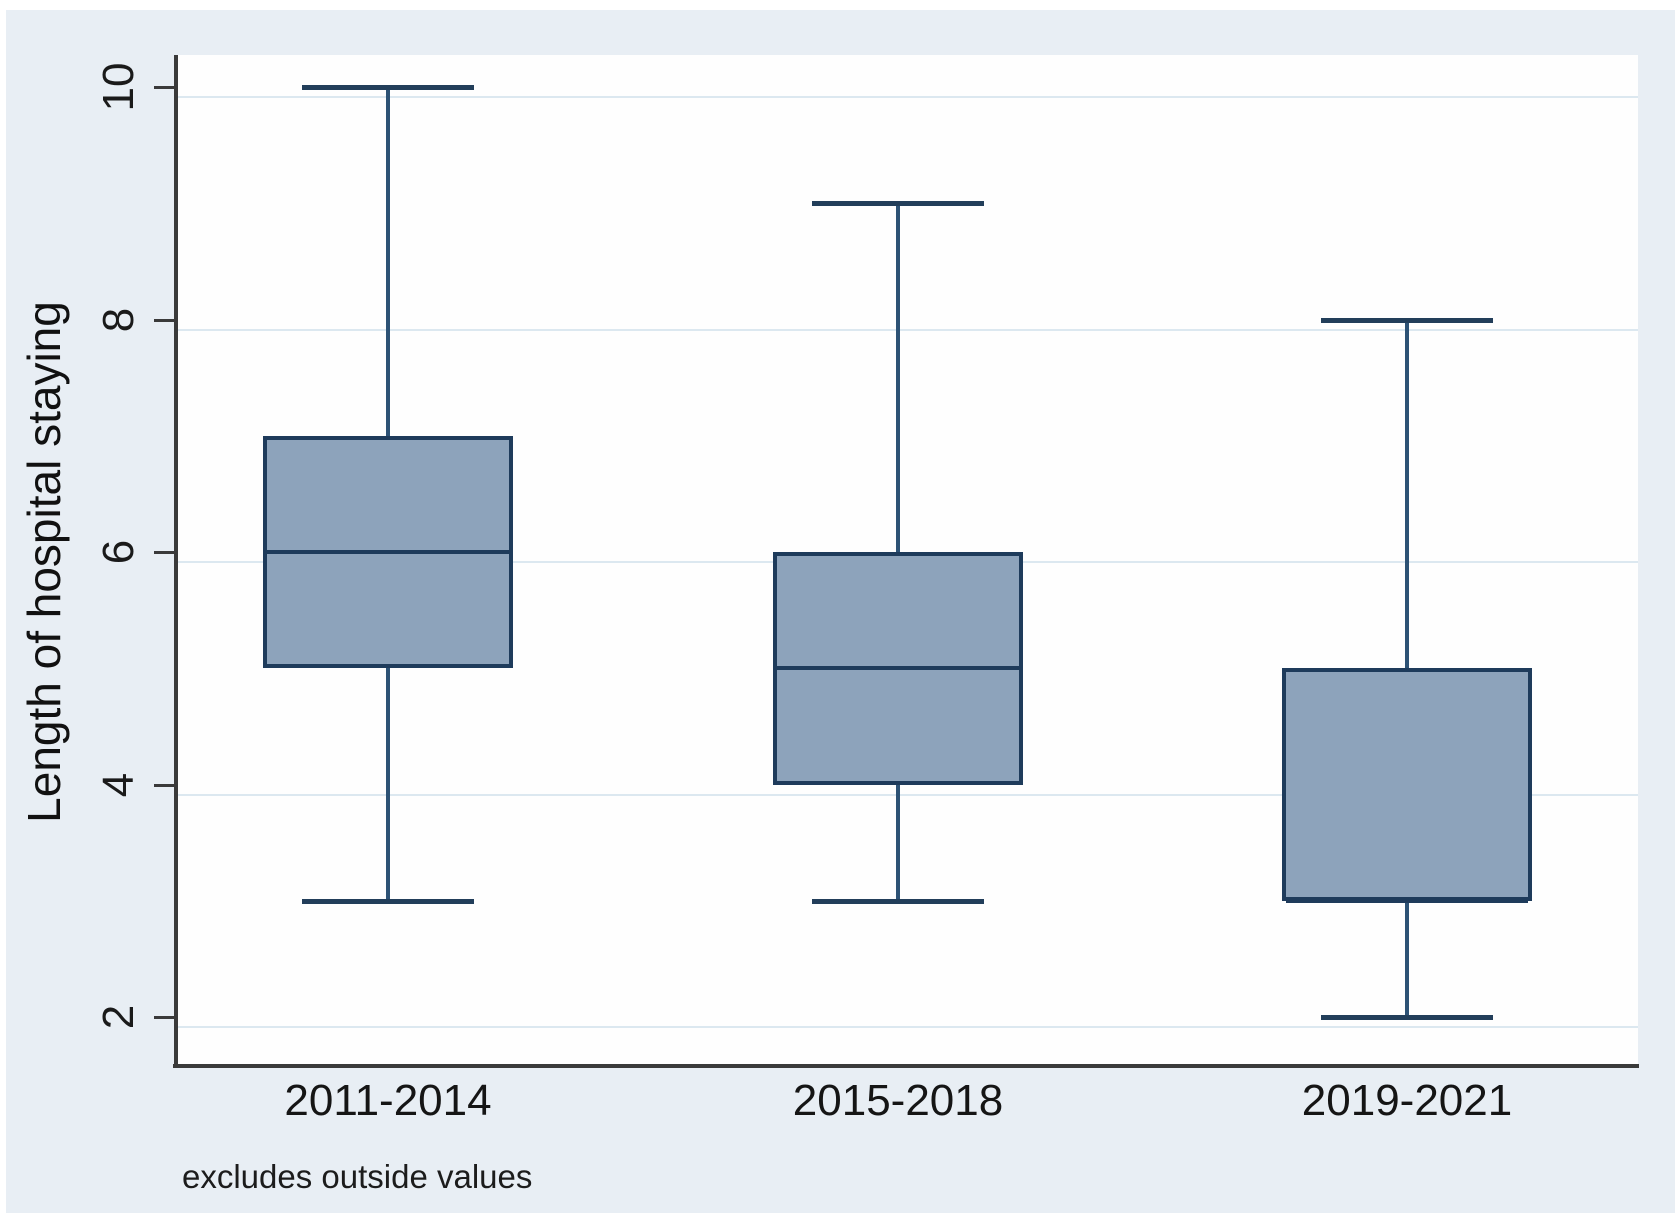 The width and height of the screenshot is (1675, 1221). Describe the element at coordinates (1407, 1100) in the screenshot. I see `x-category-label: 2019-2021` at that location.